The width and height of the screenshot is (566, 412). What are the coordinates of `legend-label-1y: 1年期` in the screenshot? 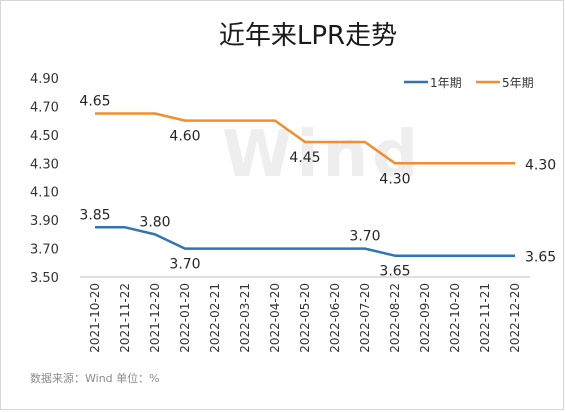 It's located at (446, 83).